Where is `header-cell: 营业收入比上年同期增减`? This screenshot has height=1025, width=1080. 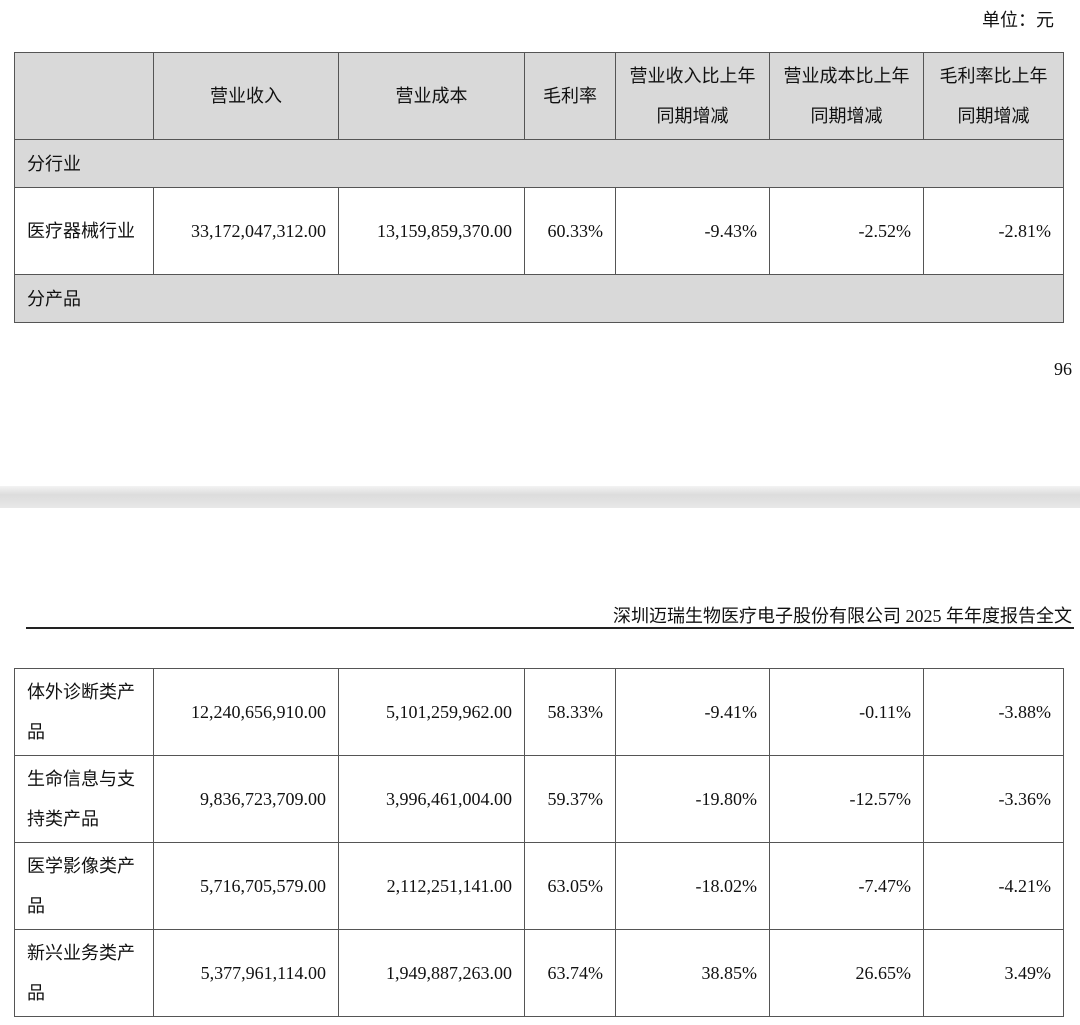 header-cell: 营业收入比上年同期增减 is located at coordinates (692, 96).